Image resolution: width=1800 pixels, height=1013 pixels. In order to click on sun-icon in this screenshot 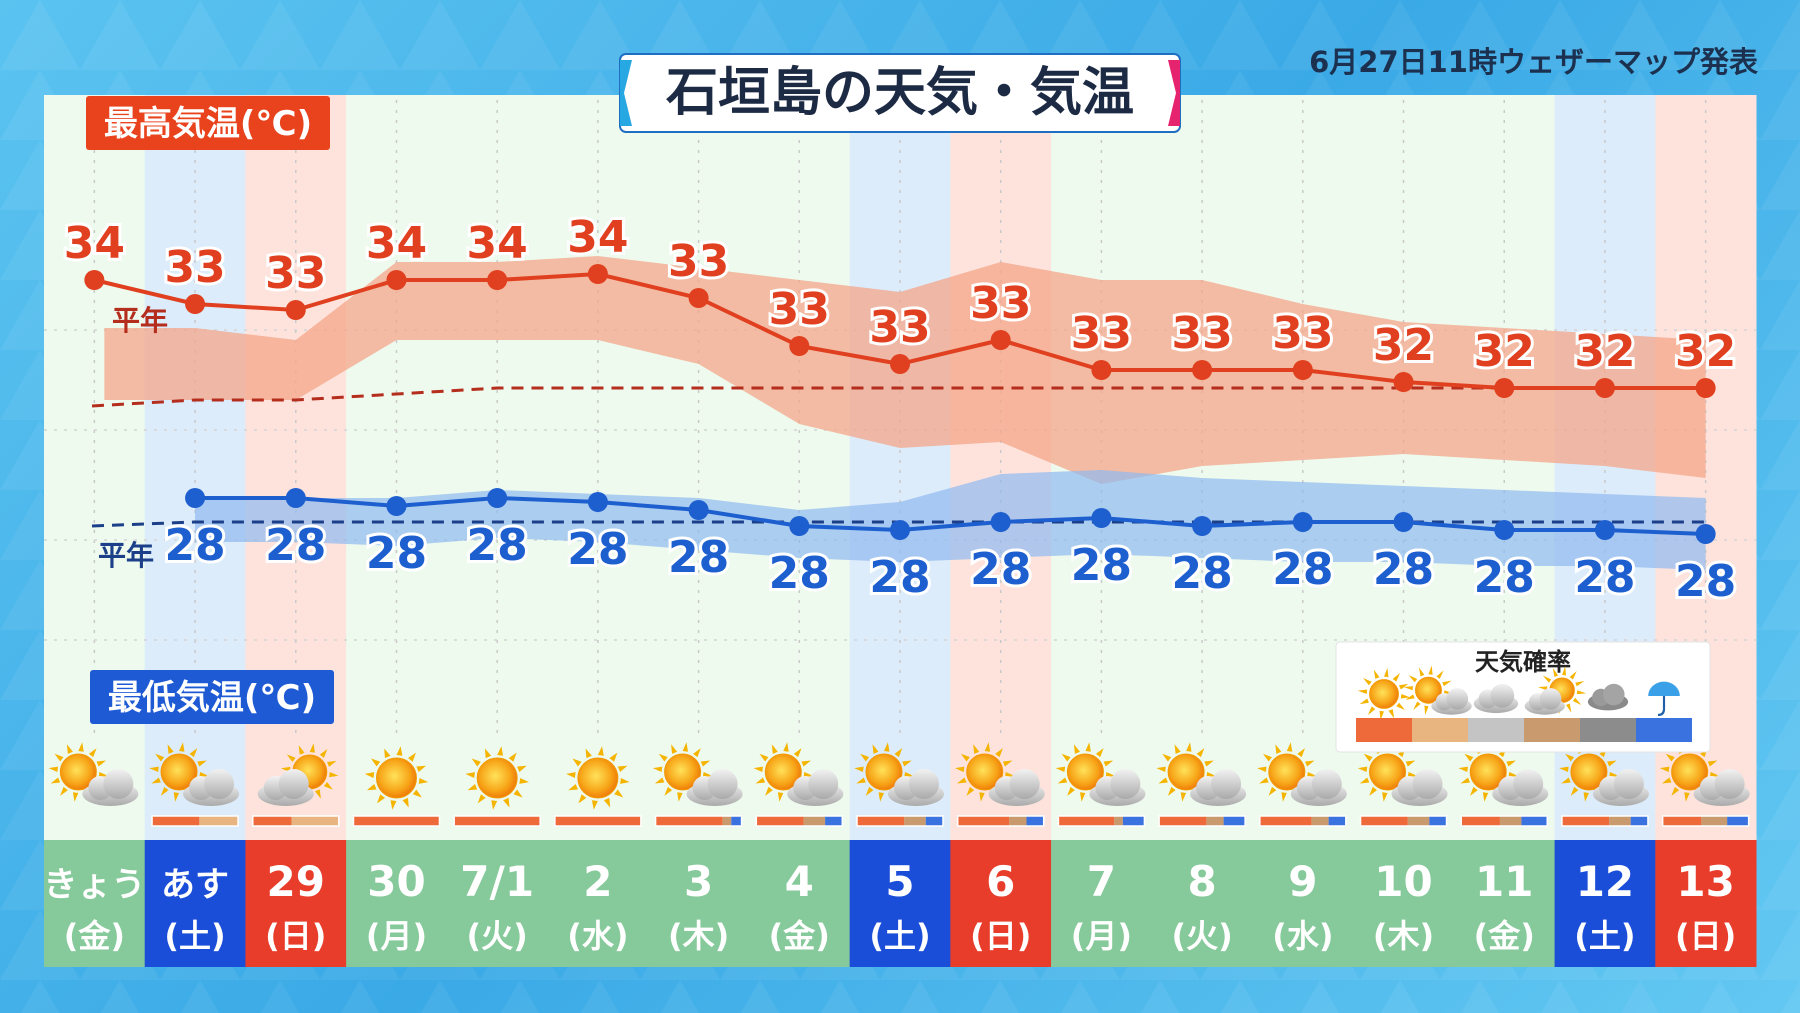, I will do `click(598, 778)`.